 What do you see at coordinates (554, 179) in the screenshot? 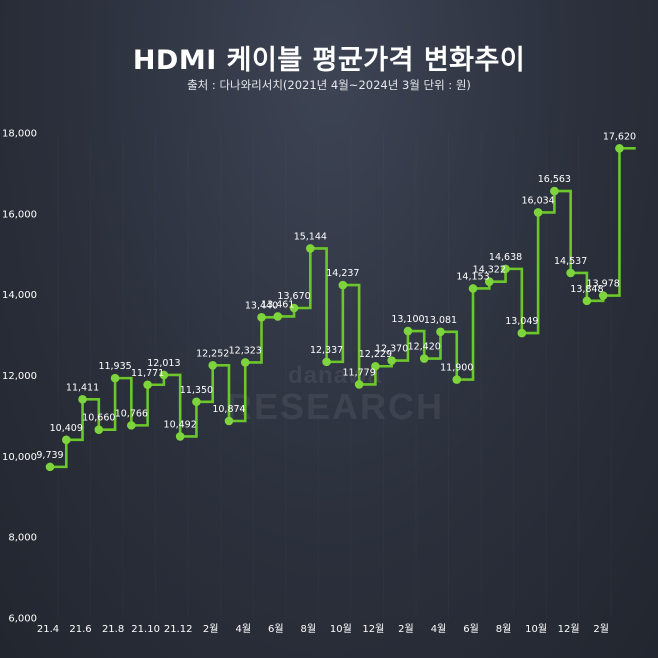
I see `data-label: 16,563` at bounding box center [554, 179].